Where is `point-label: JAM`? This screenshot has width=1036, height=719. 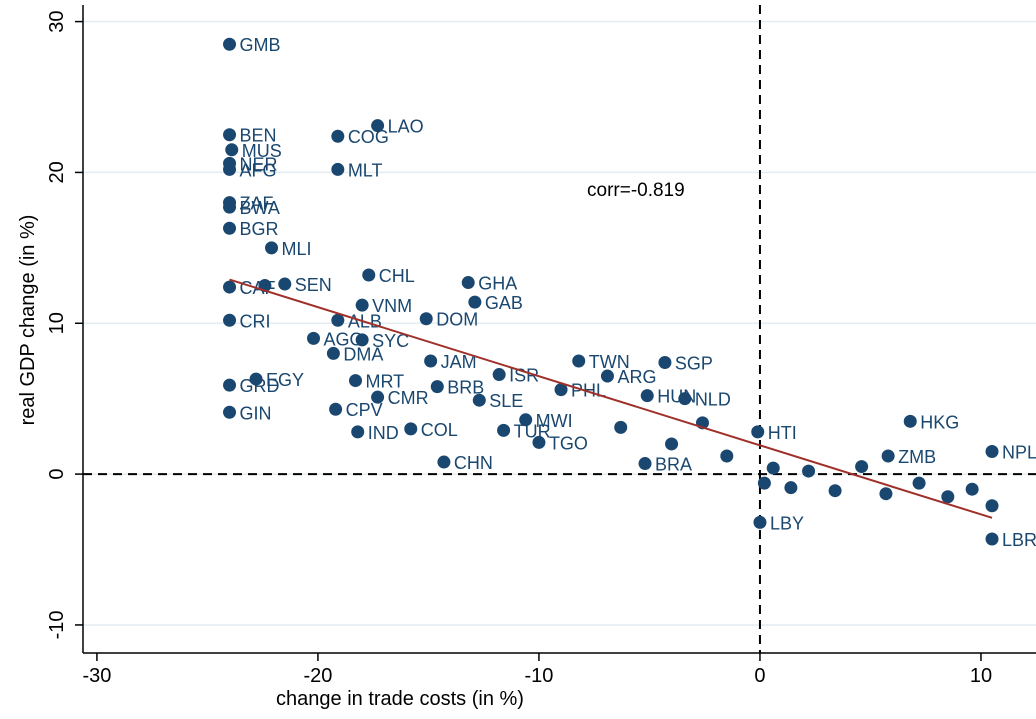
point-label: JAM is located at coordinates (459, 362).